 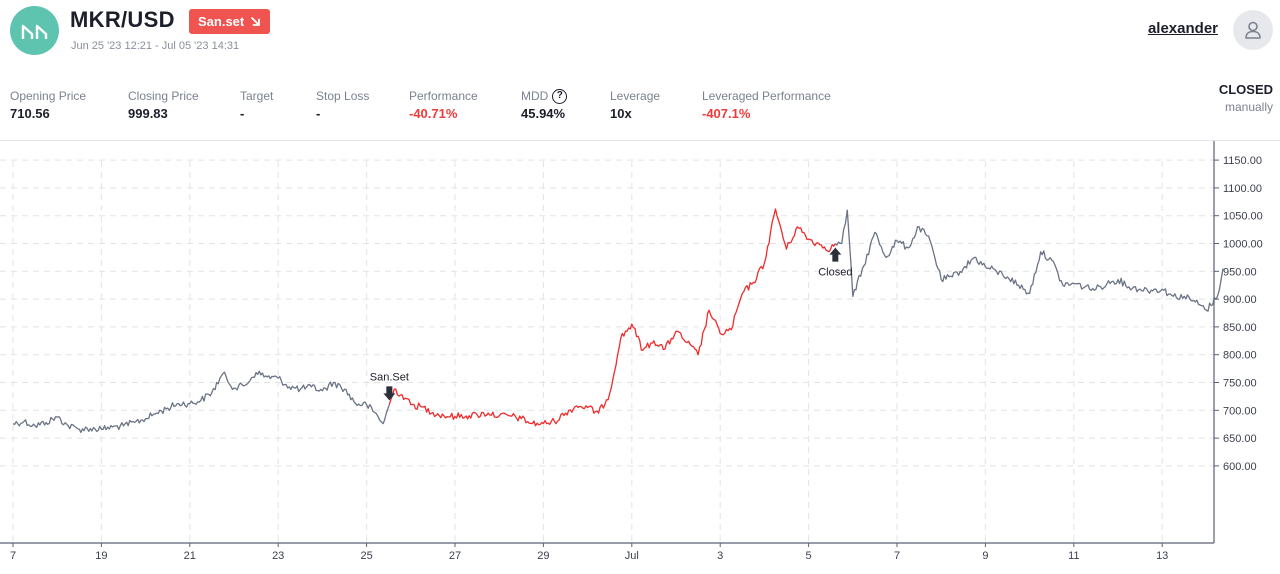 What do you see at coordinates (1248, 107) in the screenshot?
I see `status-subtitle: manually` at bounding box center [1248, 107].